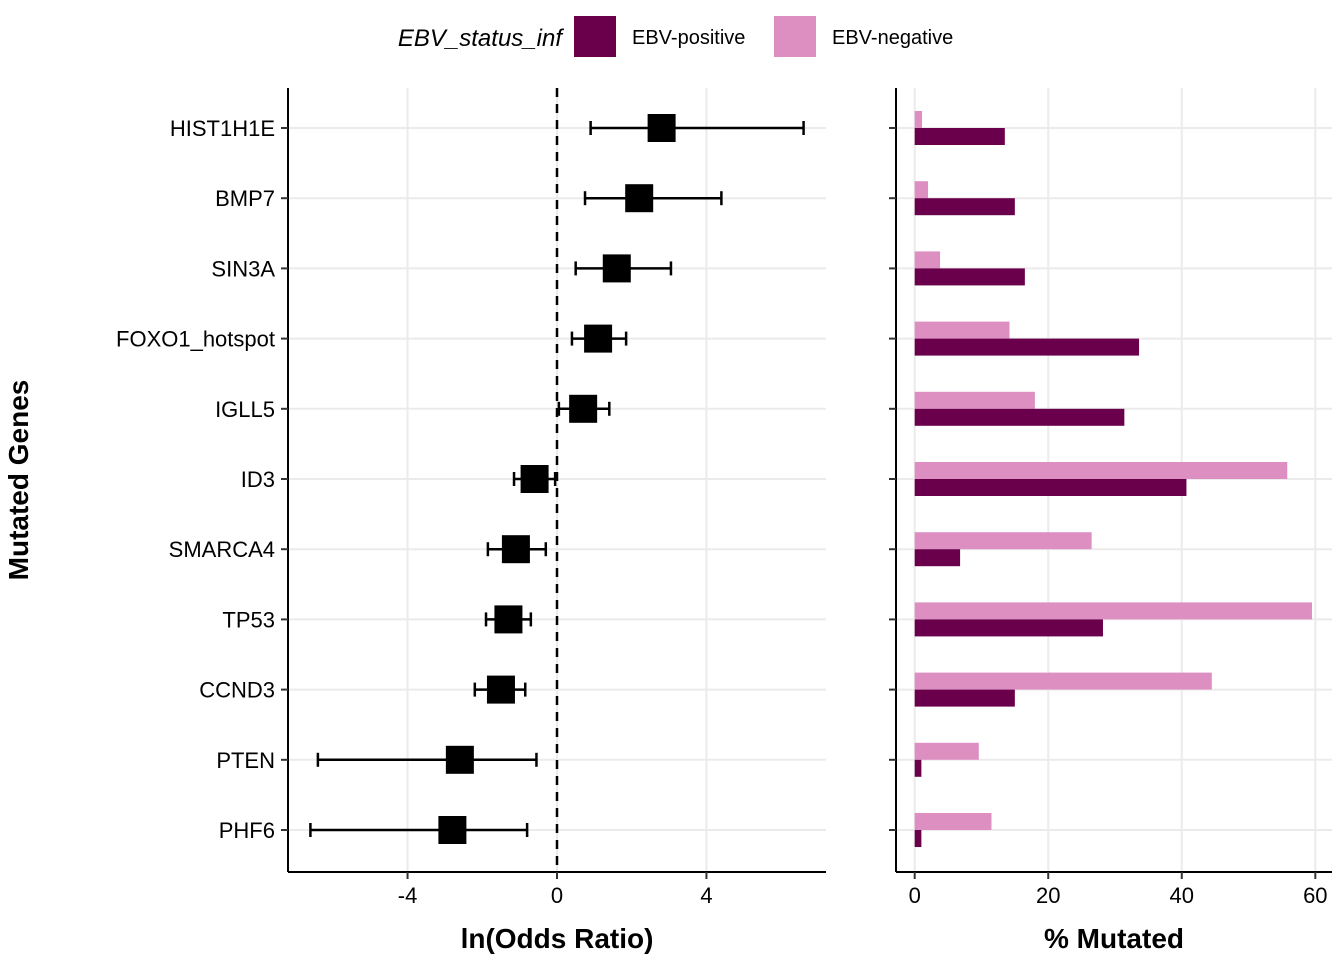 The image size is (1344, 960). Describe the element at coordinates (245, 198) in the screenshot. I see `y-tick-label-bmp7: BMP7` at that location.